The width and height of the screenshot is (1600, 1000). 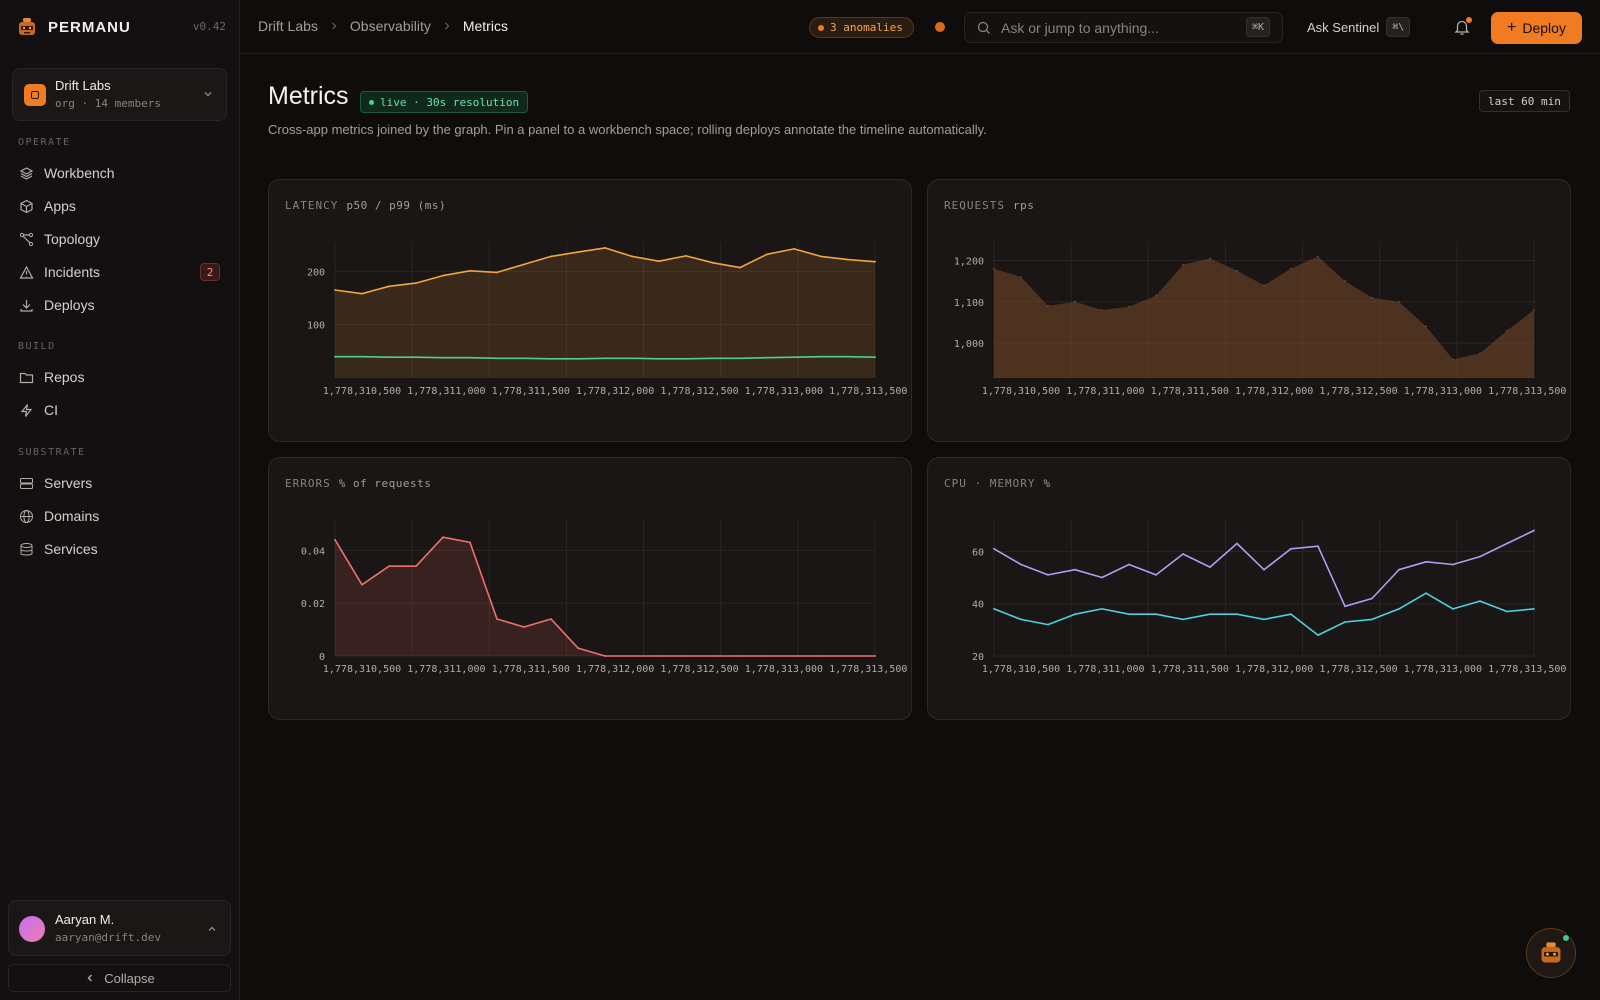 What do you see at coordinates (990, 483) in the screenshot?
I see `panel-title-label: CPU · MEMORY` at bounding box center [990, 483].